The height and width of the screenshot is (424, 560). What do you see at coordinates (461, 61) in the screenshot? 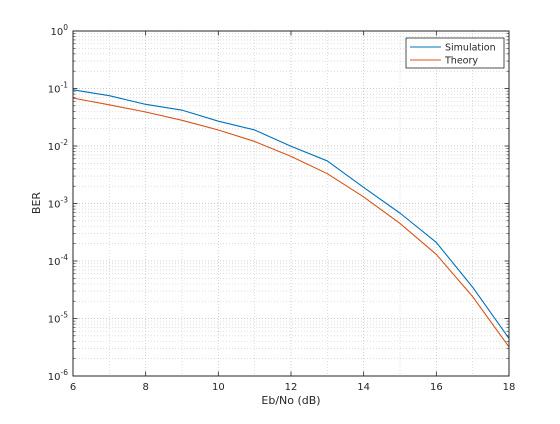
I see `legend-label-theory: Theory` at bounding box center [461, 61].